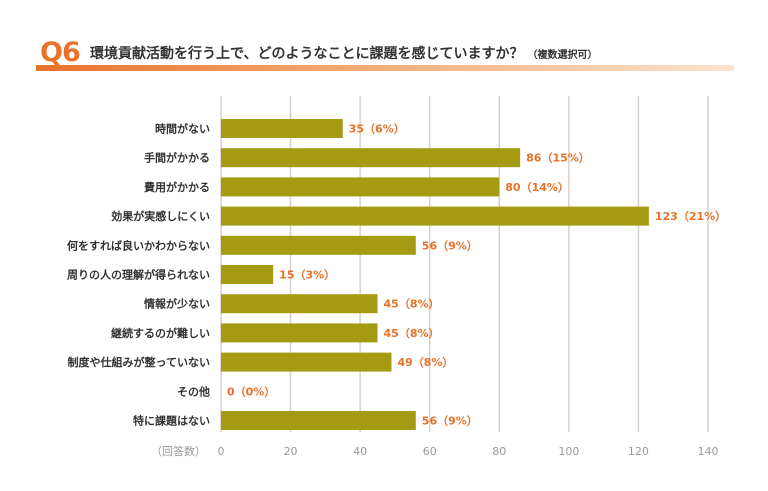 The height and width of the screenshot is (491, 768). Describe the element at coordinates (360, 451) in the screenshot. I see `x-tick-label: 40` at that location.